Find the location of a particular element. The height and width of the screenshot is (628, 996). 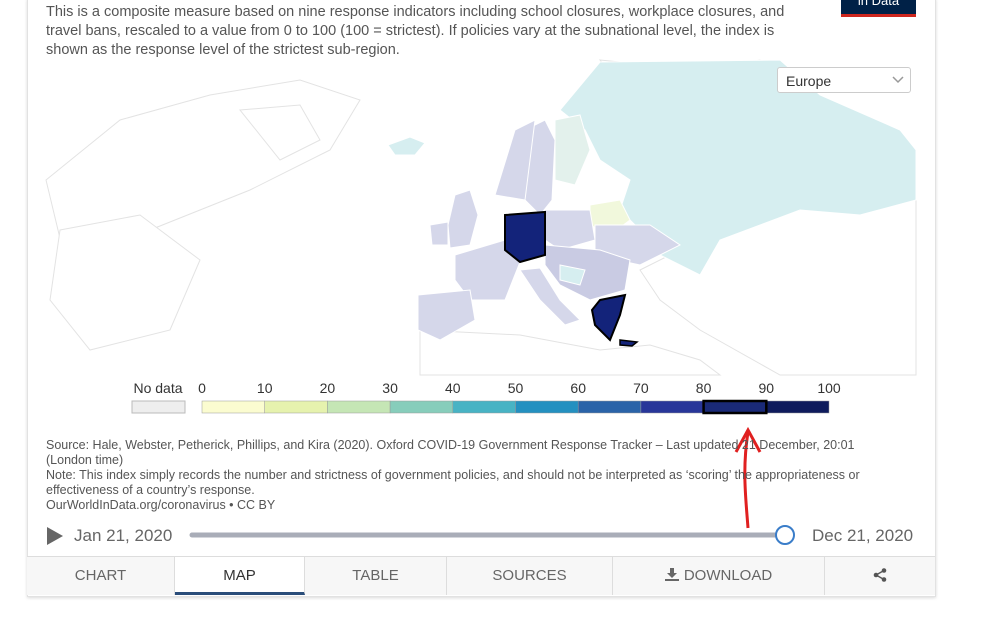

tab-bar: CHART MAP TABLE SOURCES DOWNLOAD is located at coordinates (481, 576).